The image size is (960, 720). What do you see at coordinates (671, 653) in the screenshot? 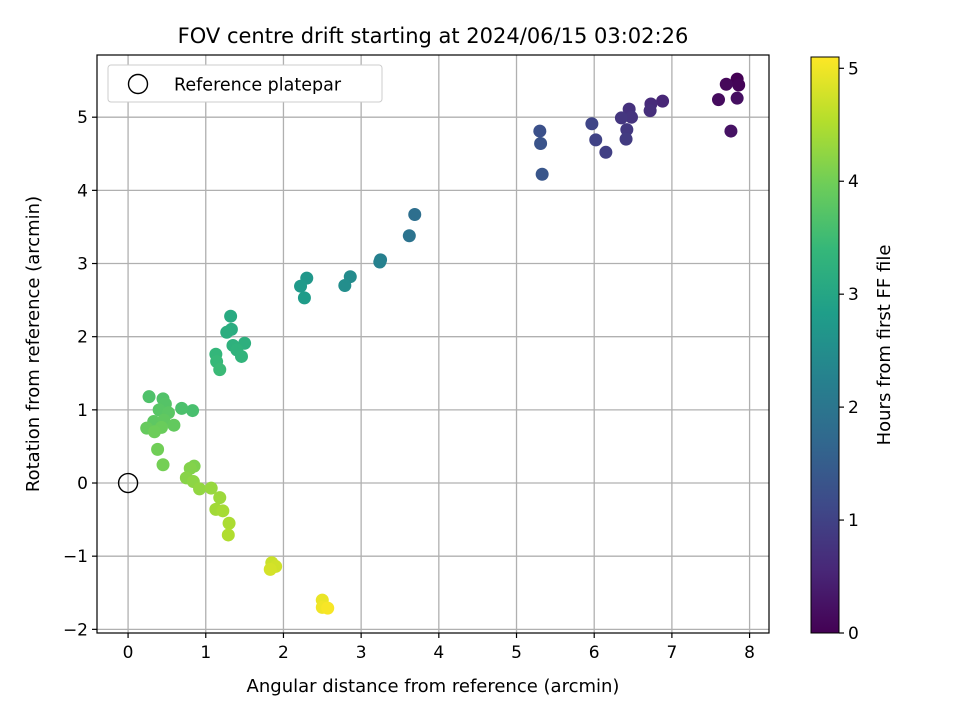
I see `x-tick-label: 7` at bounding box center [671, 653].